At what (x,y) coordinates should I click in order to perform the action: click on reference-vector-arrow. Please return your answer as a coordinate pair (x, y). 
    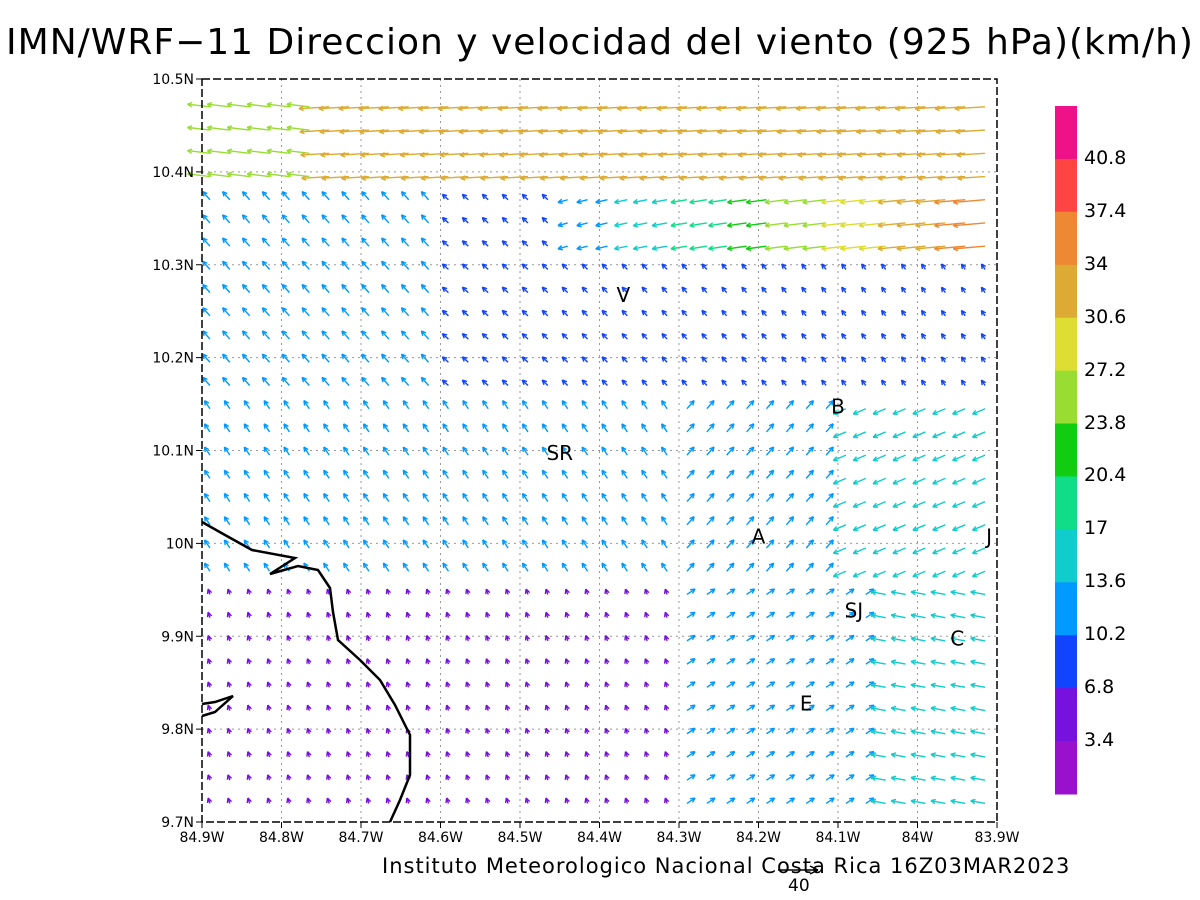
    Looking at the image, I should click on (798, 870).